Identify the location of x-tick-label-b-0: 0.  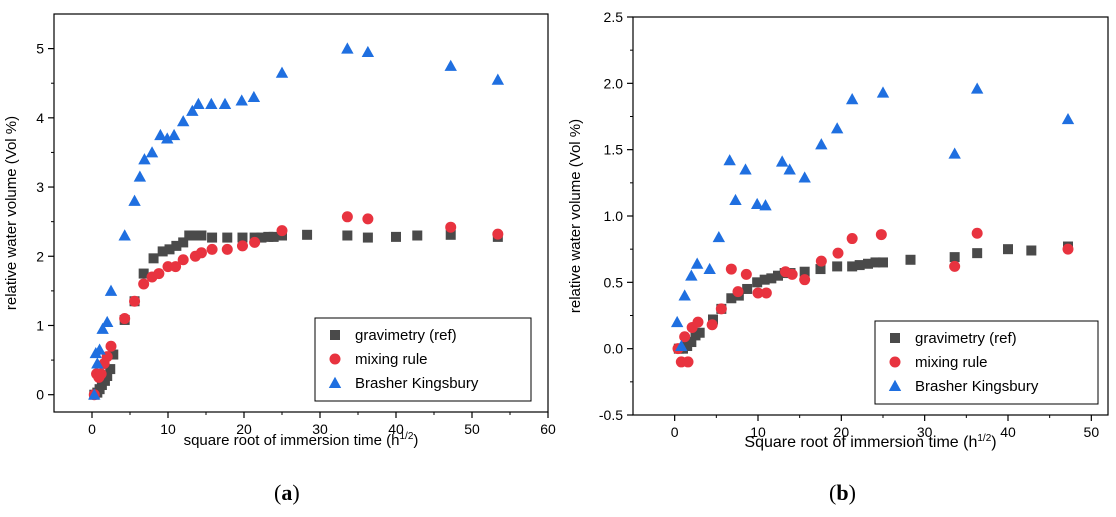
(675, 432).